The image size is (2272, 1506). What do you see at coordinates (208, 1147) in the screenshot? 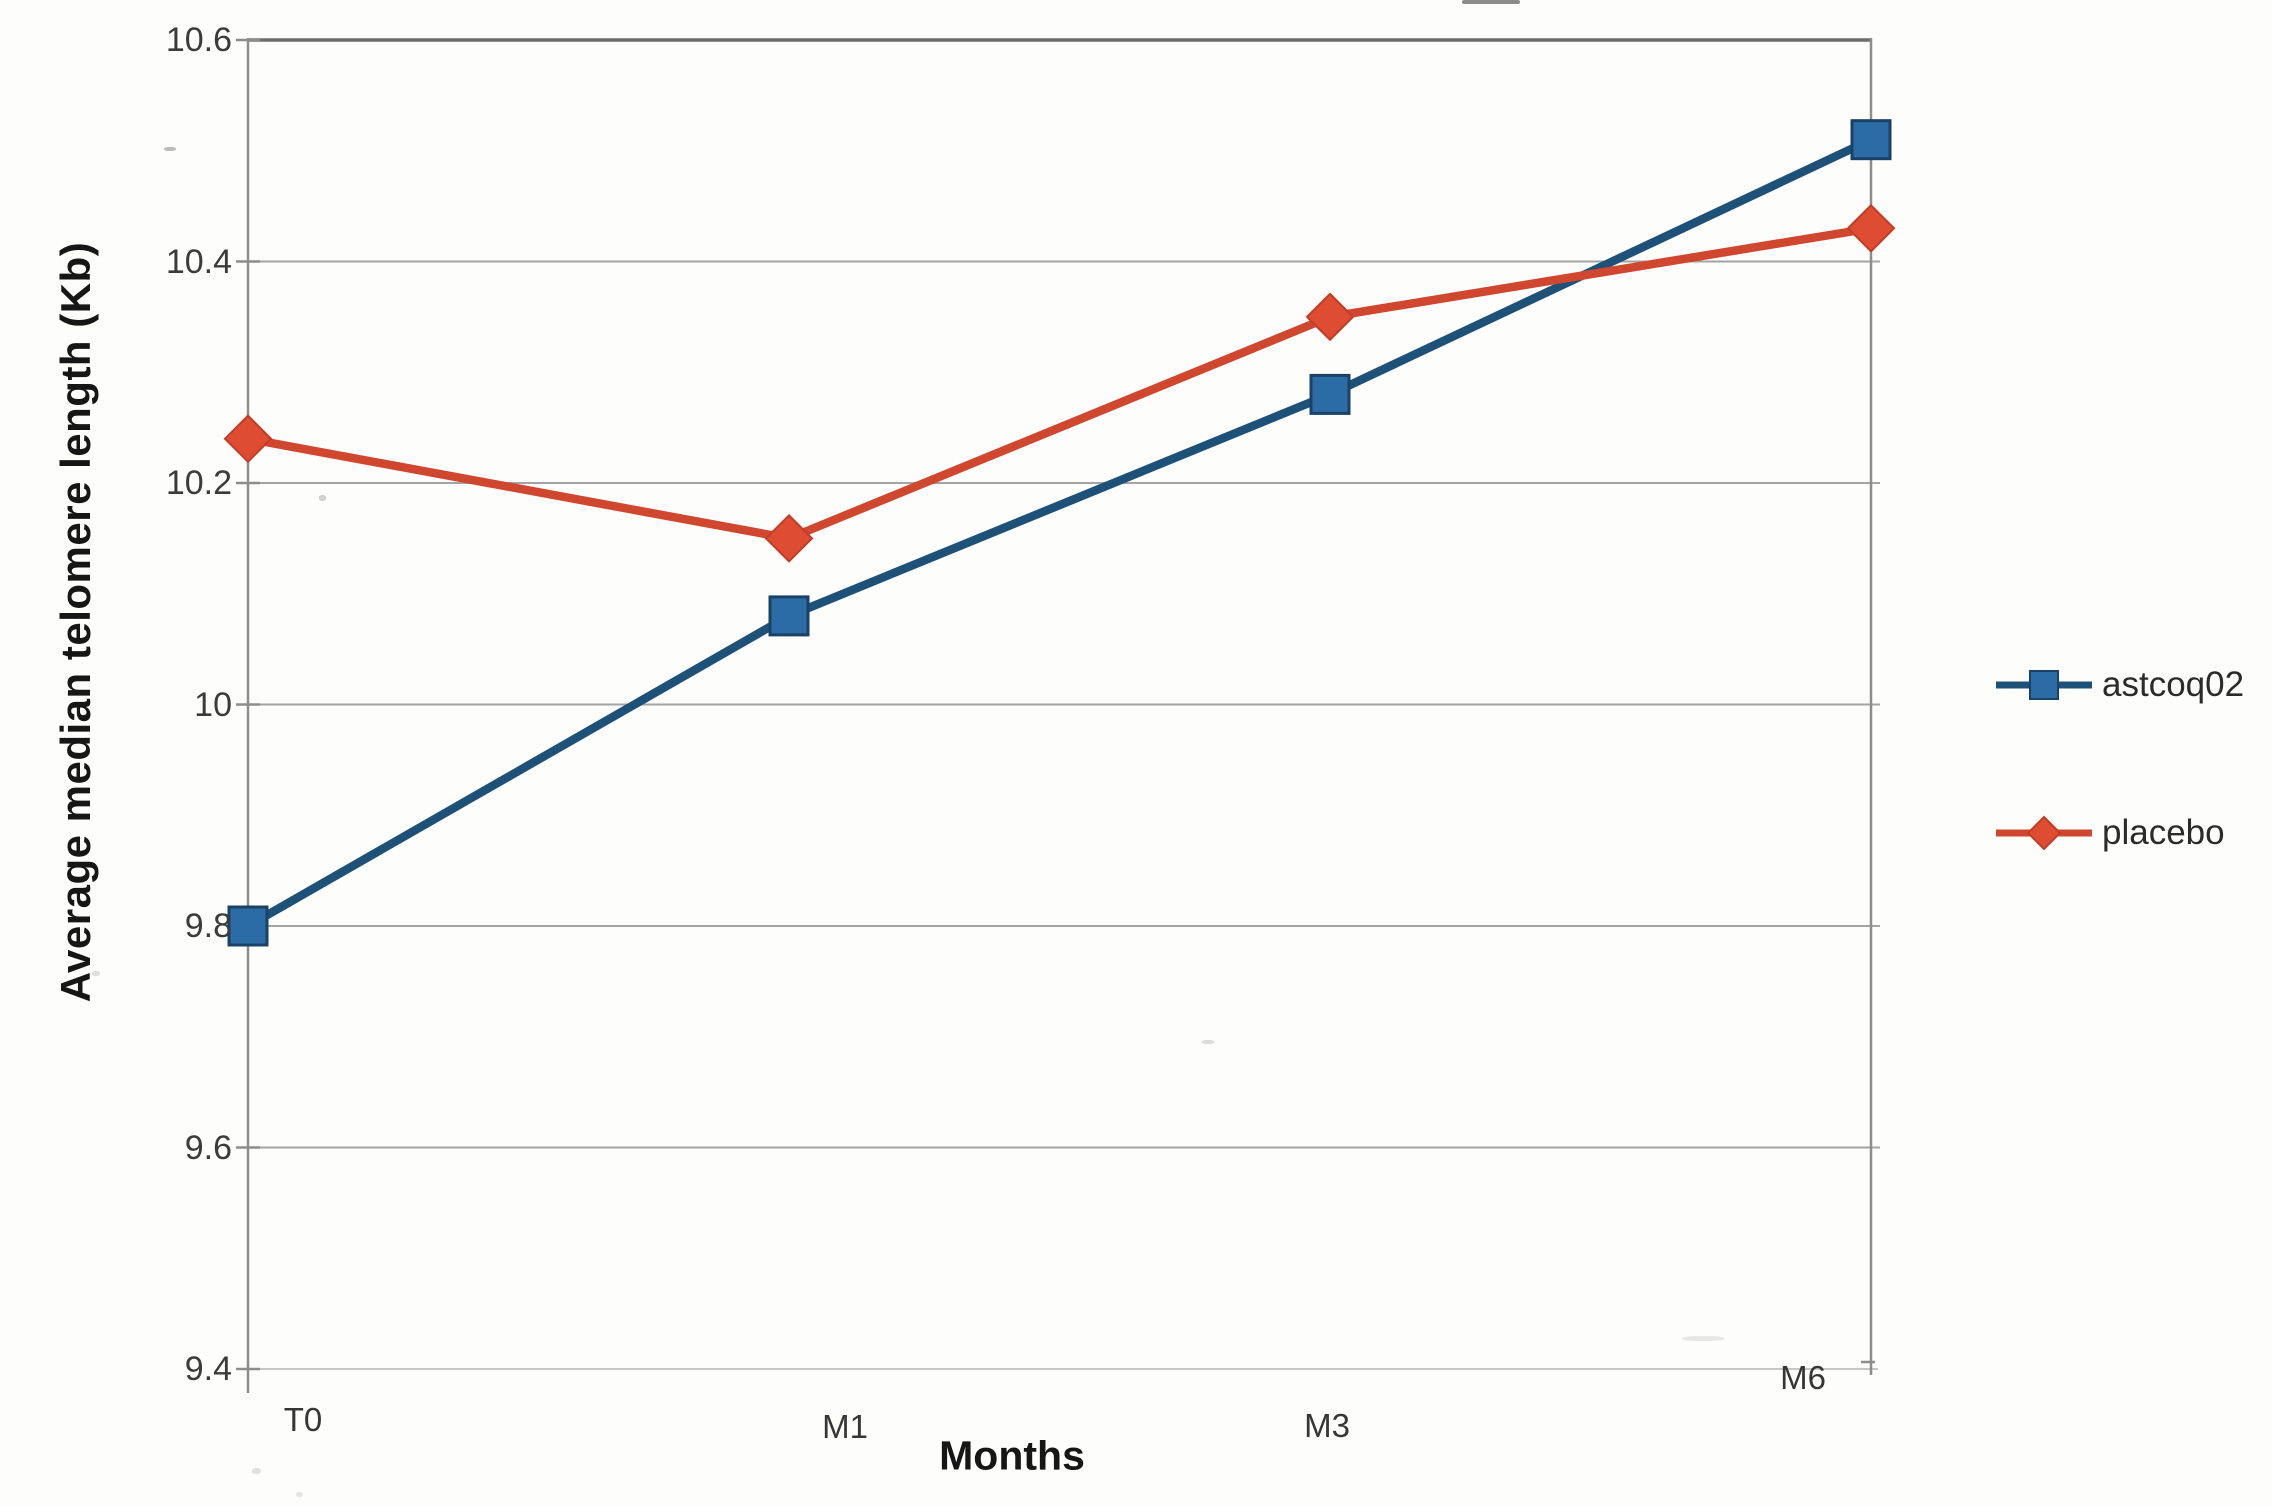
I see `y-tick-label-9.6: 9.6` at bounding box center [208, 1147].